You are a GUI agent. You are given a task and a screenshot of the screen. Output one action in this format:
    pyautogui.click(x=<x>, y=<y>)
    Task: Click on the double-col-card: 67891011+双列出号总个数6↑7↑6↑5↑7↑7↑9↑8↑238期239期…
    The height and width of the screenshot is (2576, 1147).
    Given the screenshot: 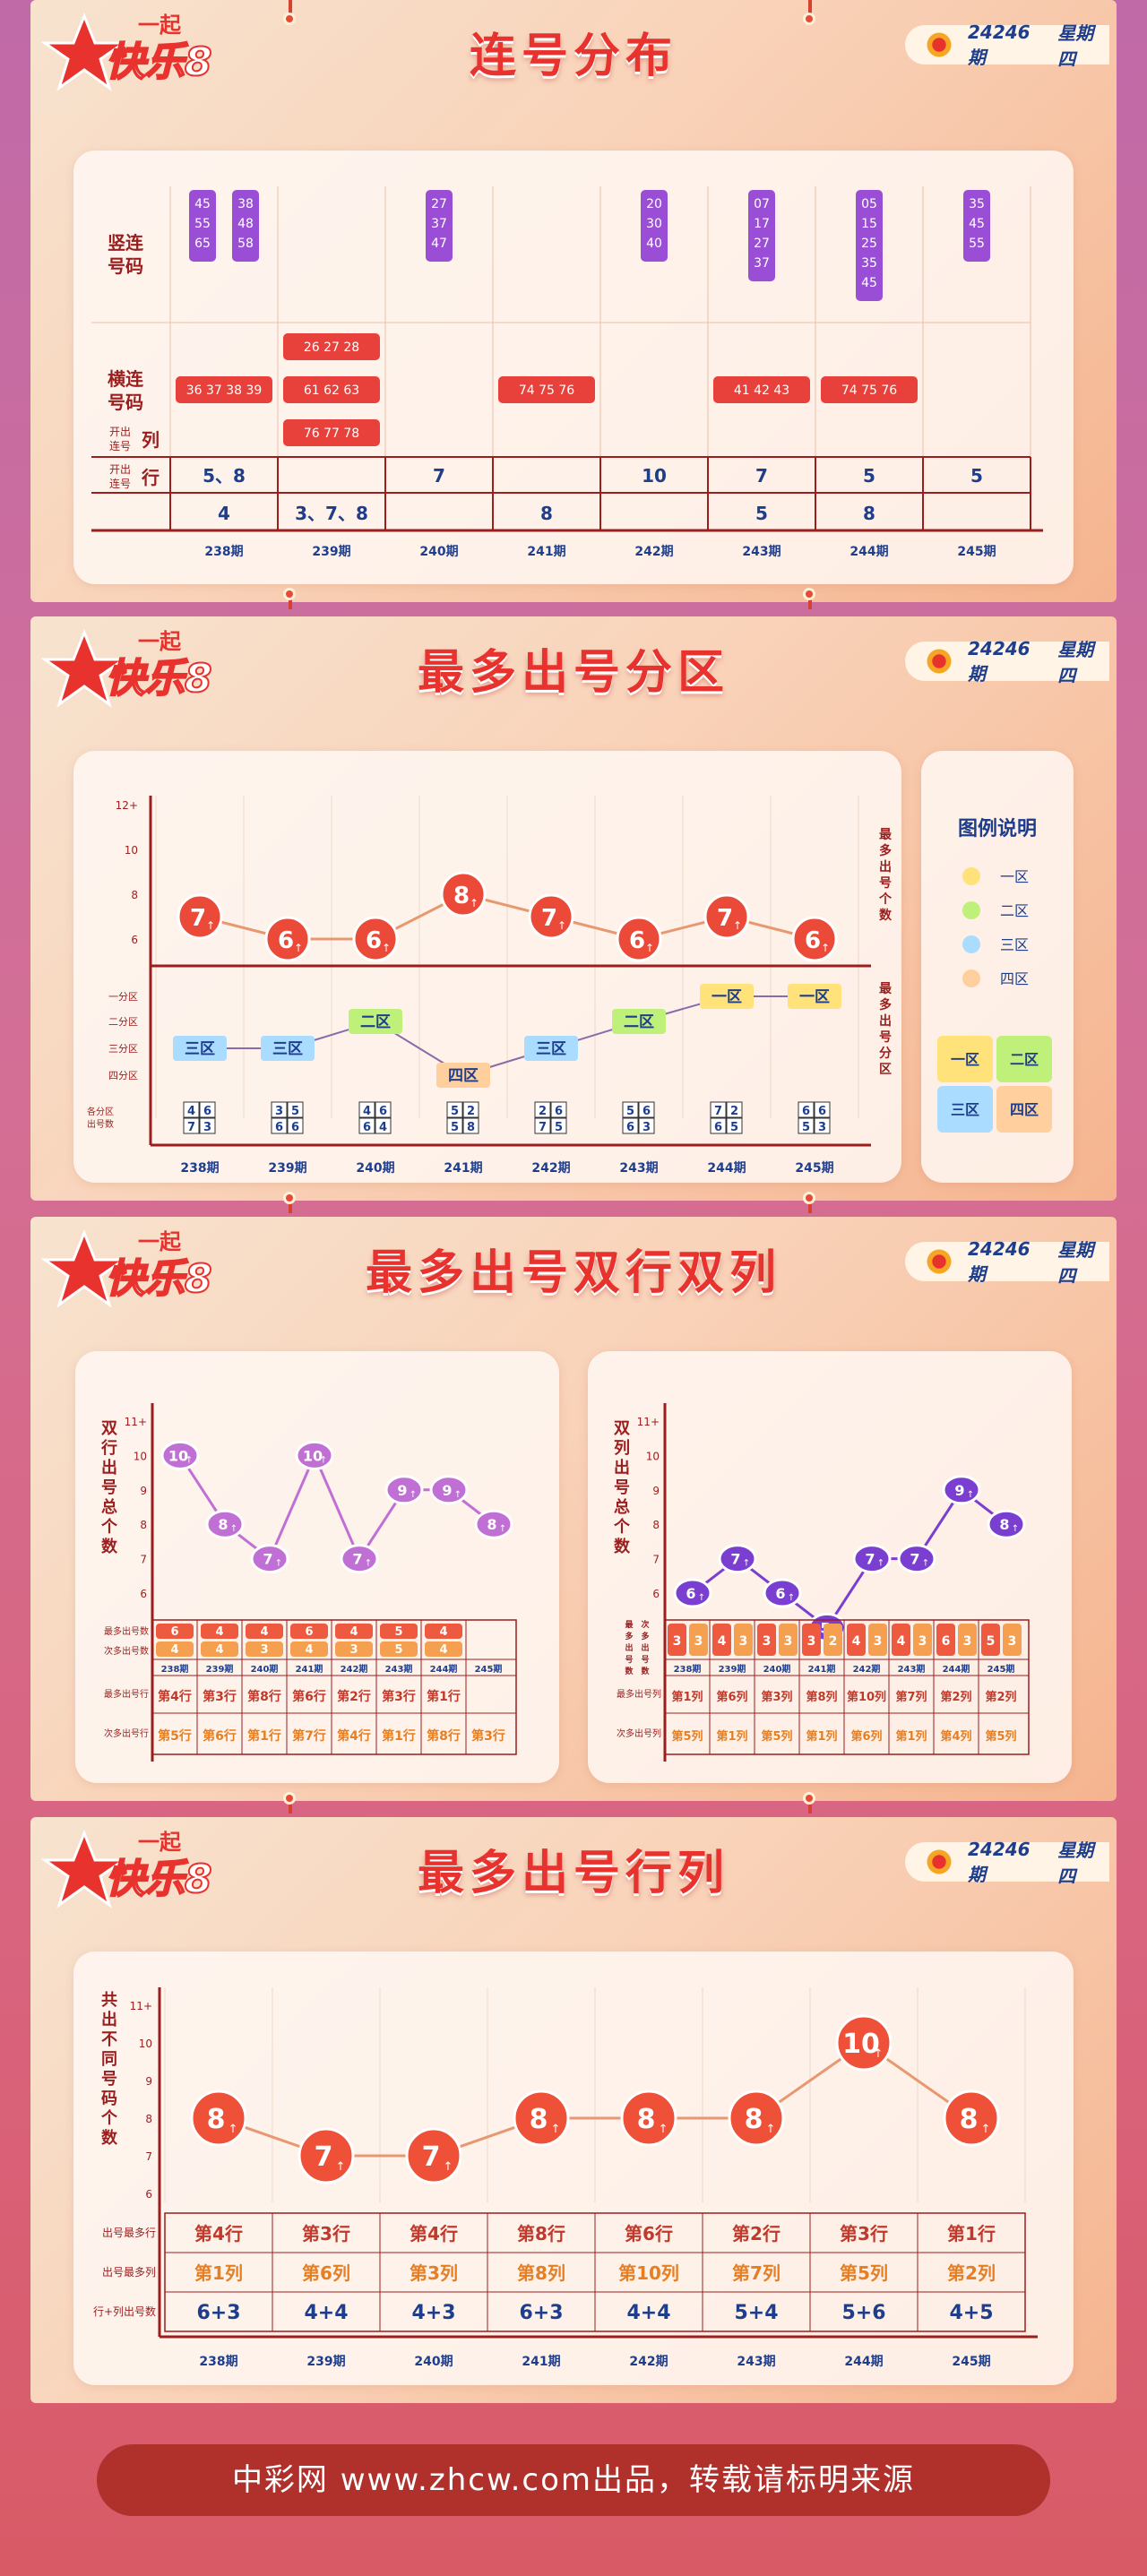 What is the action you would take?
    pyautogui.click(x=830, y=1567)
    